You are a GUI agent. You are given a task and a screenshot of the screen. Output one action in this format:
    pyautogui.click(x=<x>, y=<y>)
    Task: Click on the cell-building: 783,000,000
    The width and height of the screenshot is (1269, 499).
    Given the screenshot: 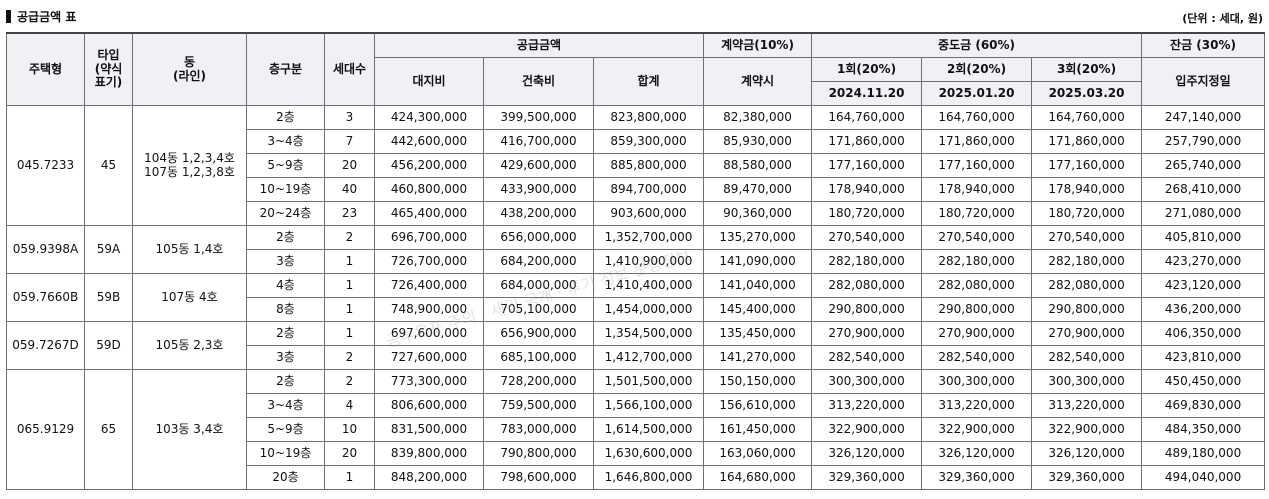 What is the action you would take?
    pyautogui.click(x=538, y=429)
    